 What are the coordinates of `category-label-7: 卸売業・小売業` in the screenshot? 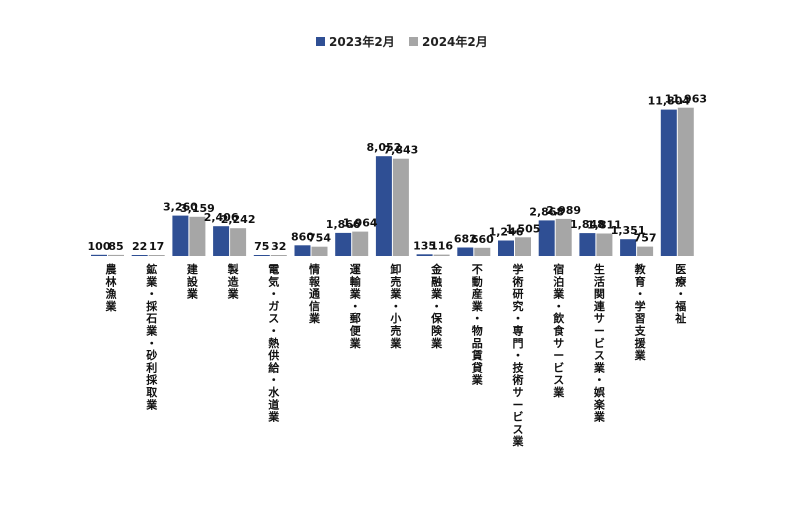 It's located at (395, 306).